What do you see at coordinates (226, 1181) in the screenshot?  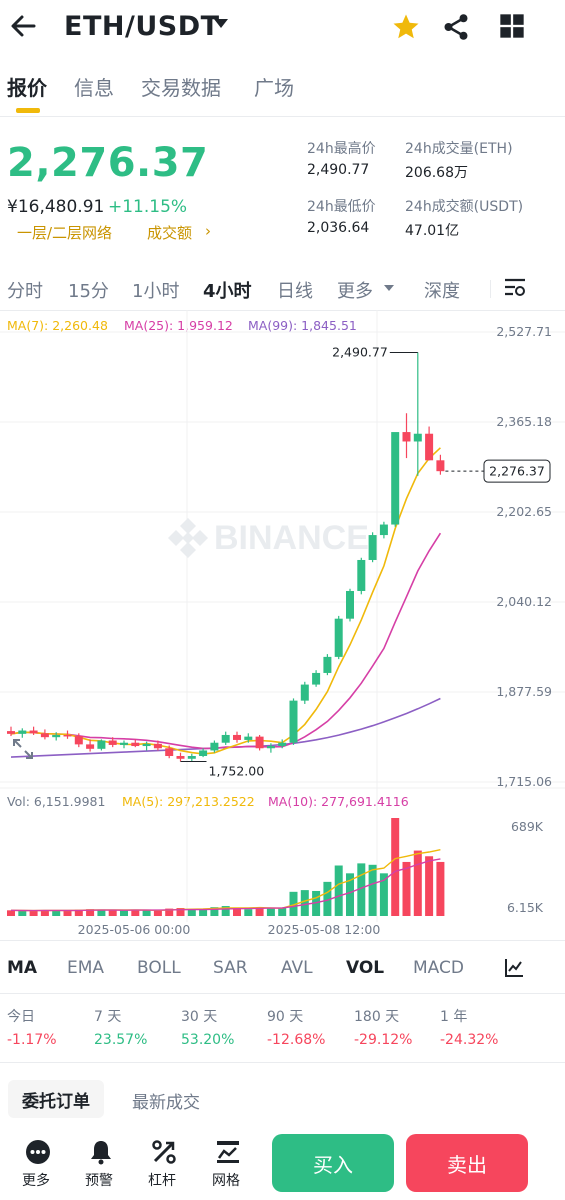 I see `grid-label: 网格` at bounding box center [226, 1181].